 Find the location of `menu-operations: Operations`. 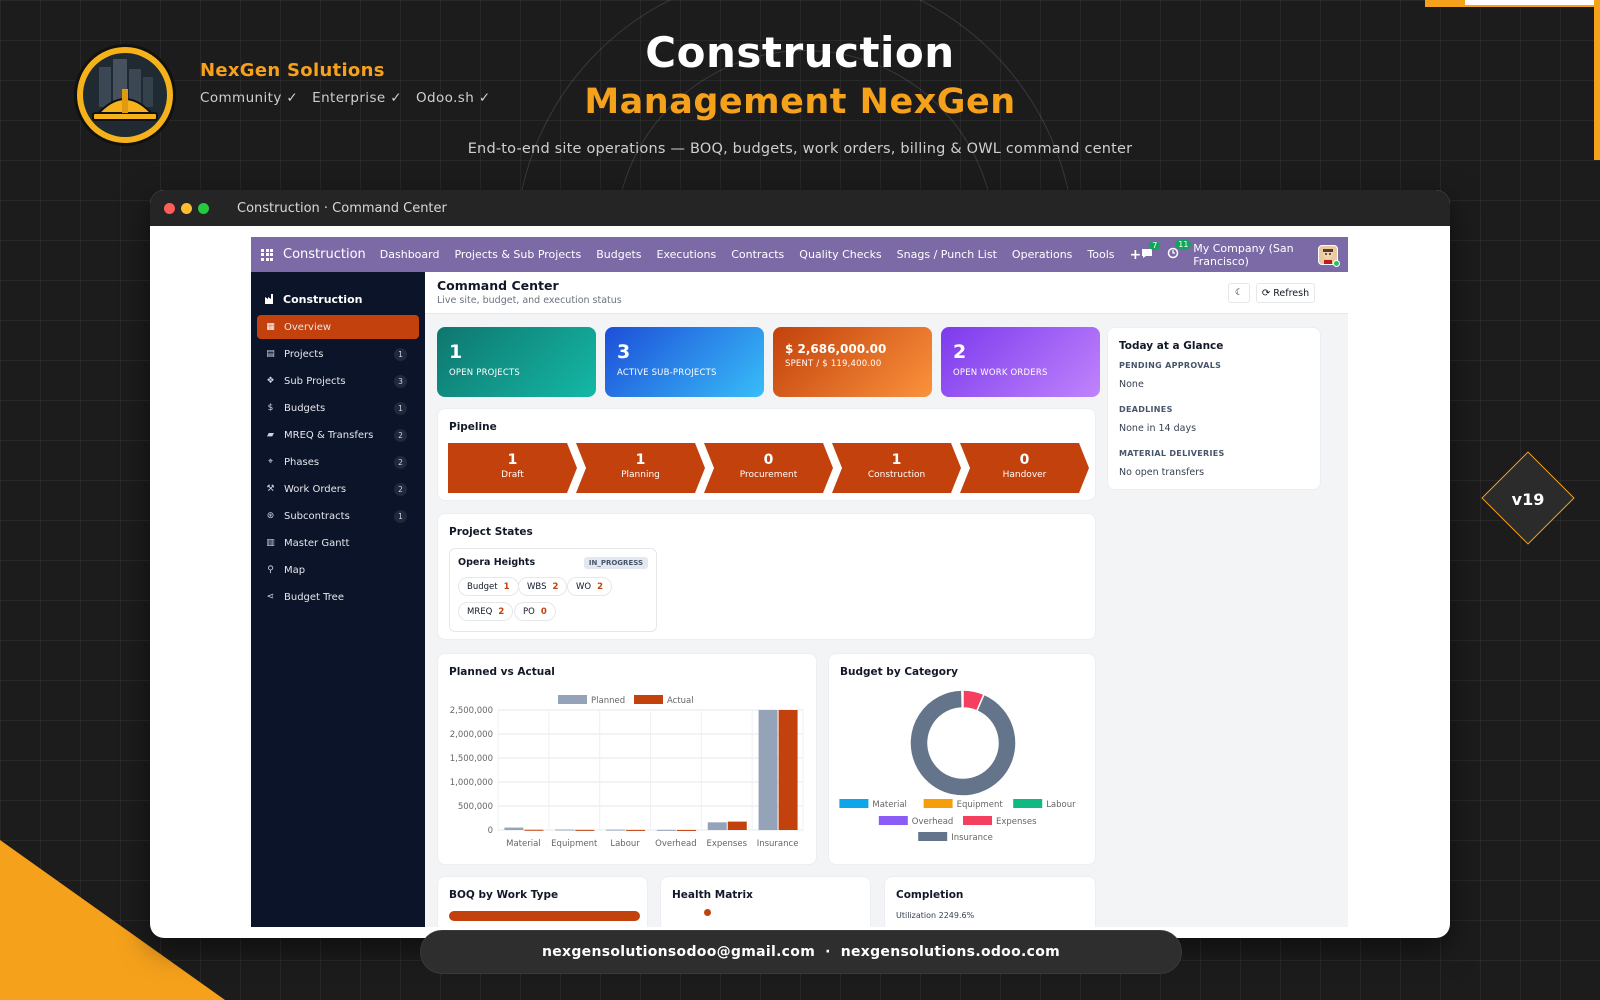

menu-operations: Operations is located at coordinates (1042, 254).